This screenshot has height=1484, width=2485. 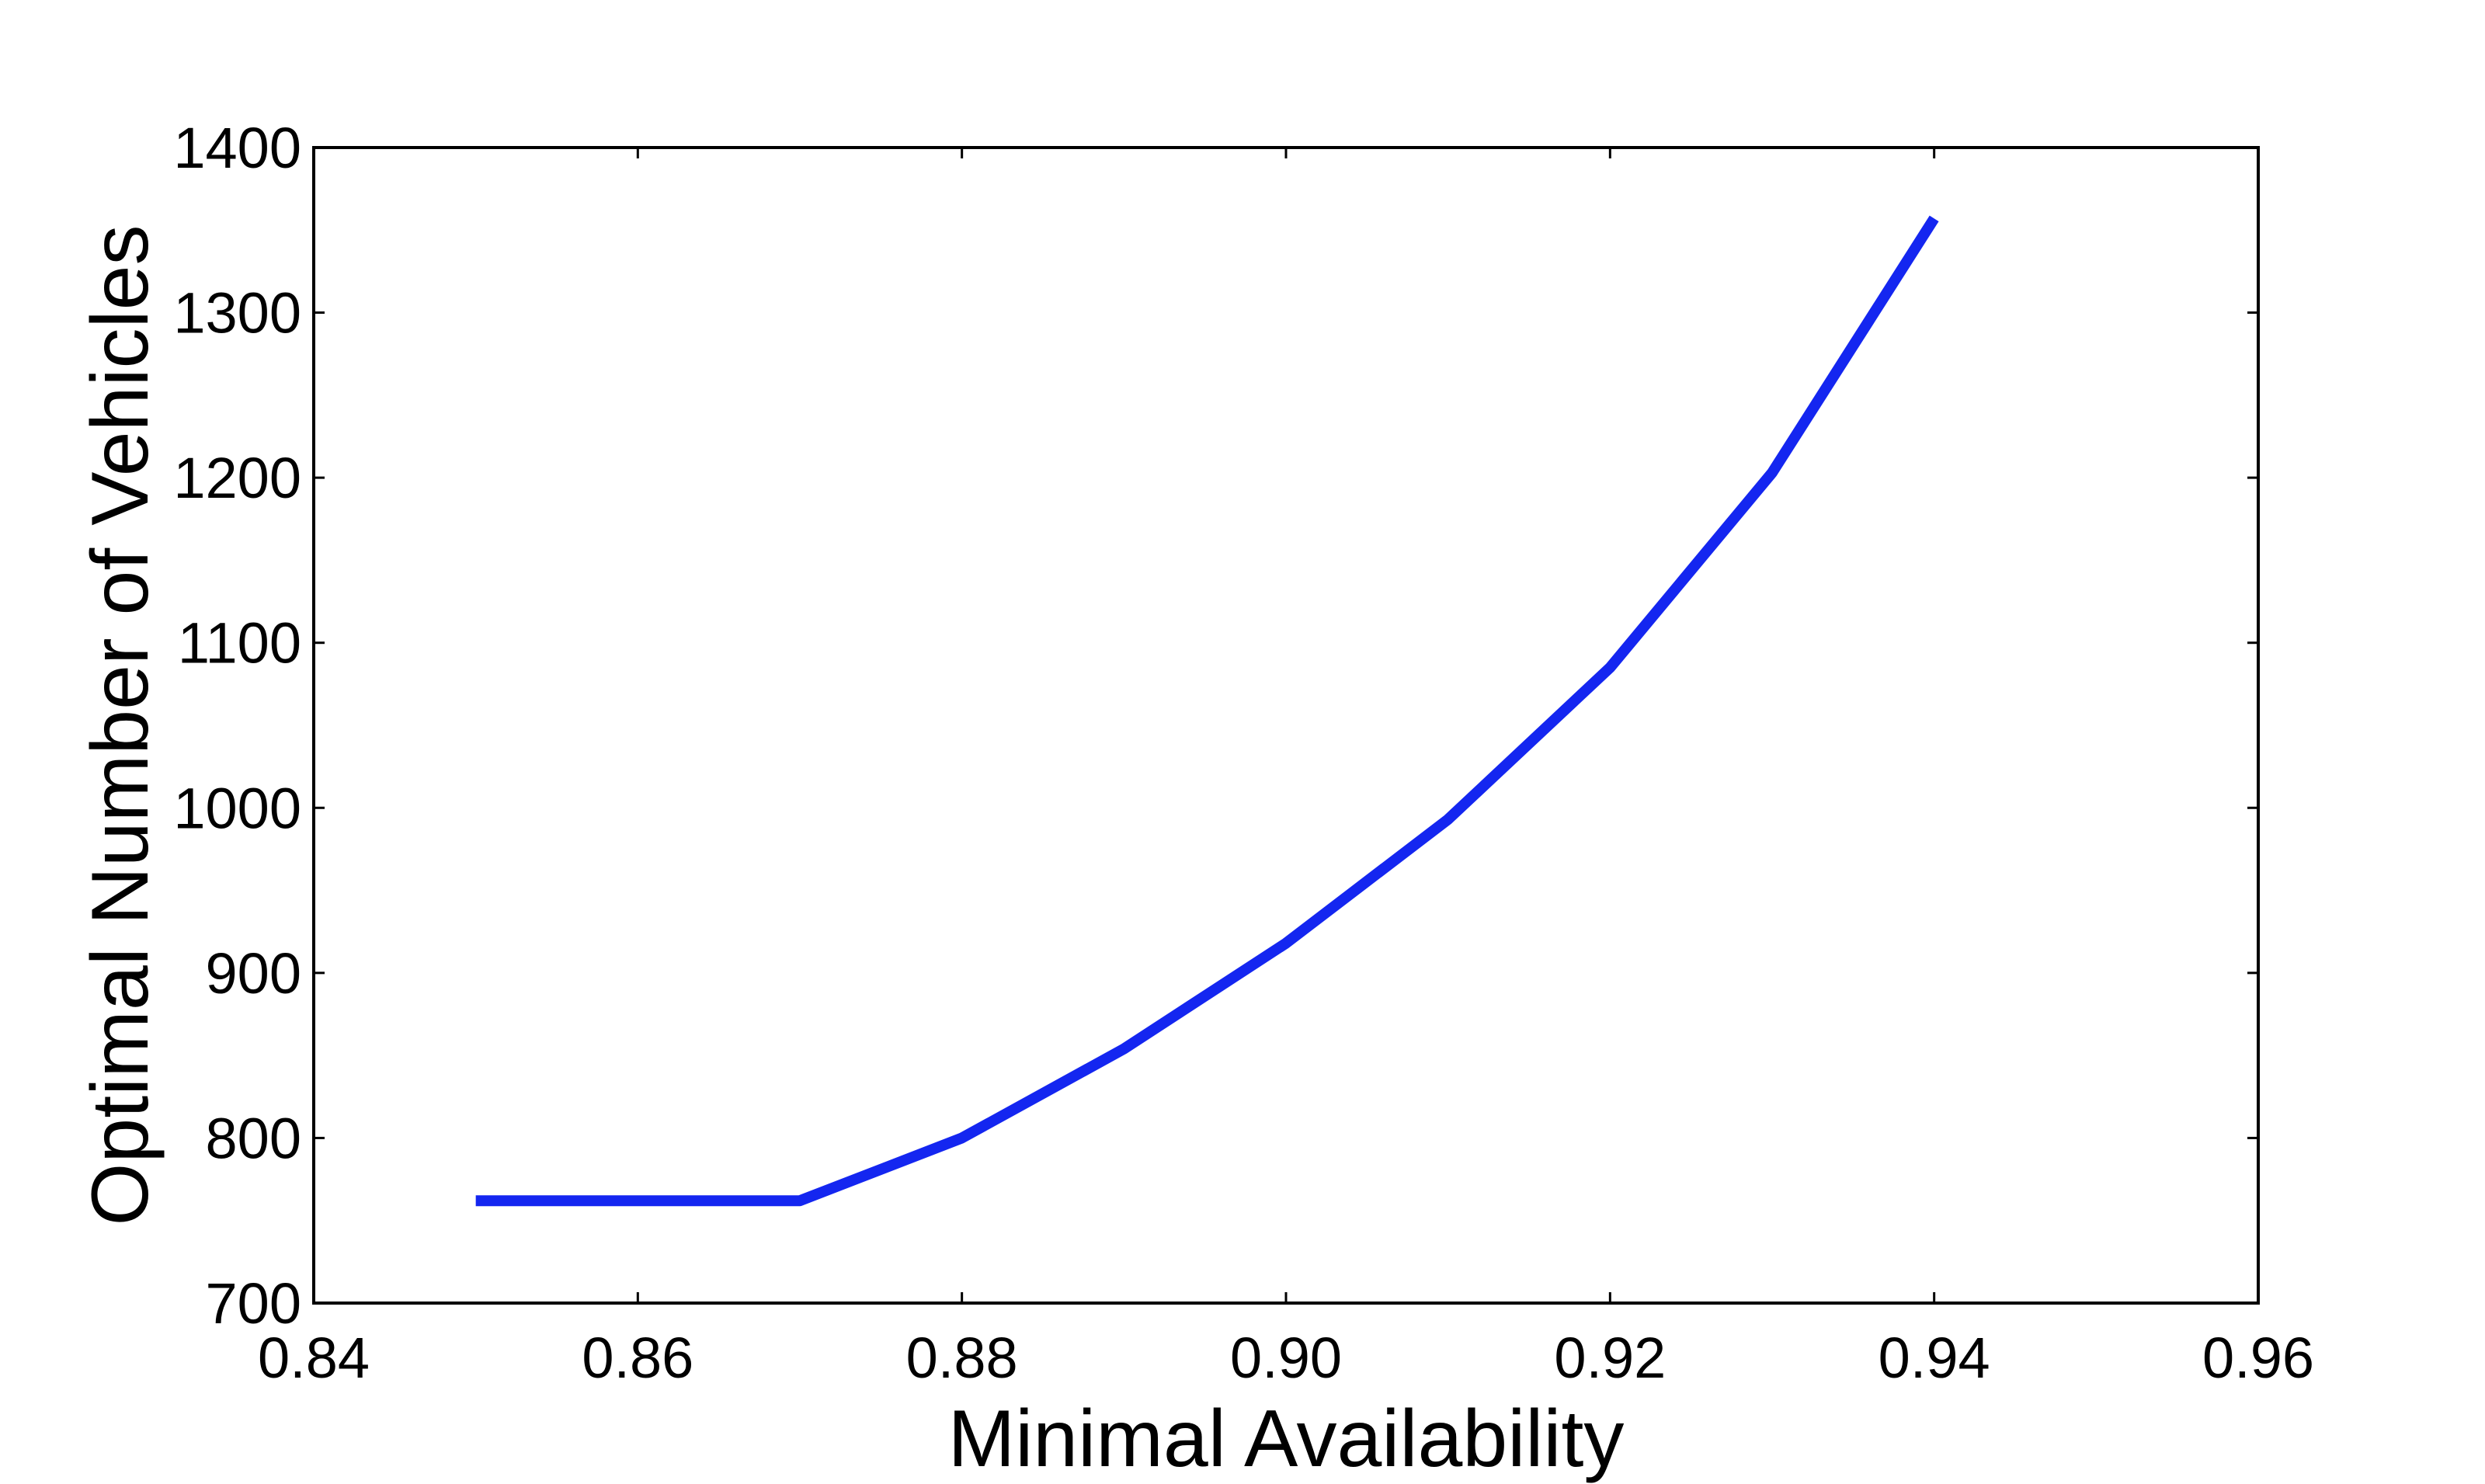 I want to click on x-tick-label: 0.96, so click(x=2258, y=1358).